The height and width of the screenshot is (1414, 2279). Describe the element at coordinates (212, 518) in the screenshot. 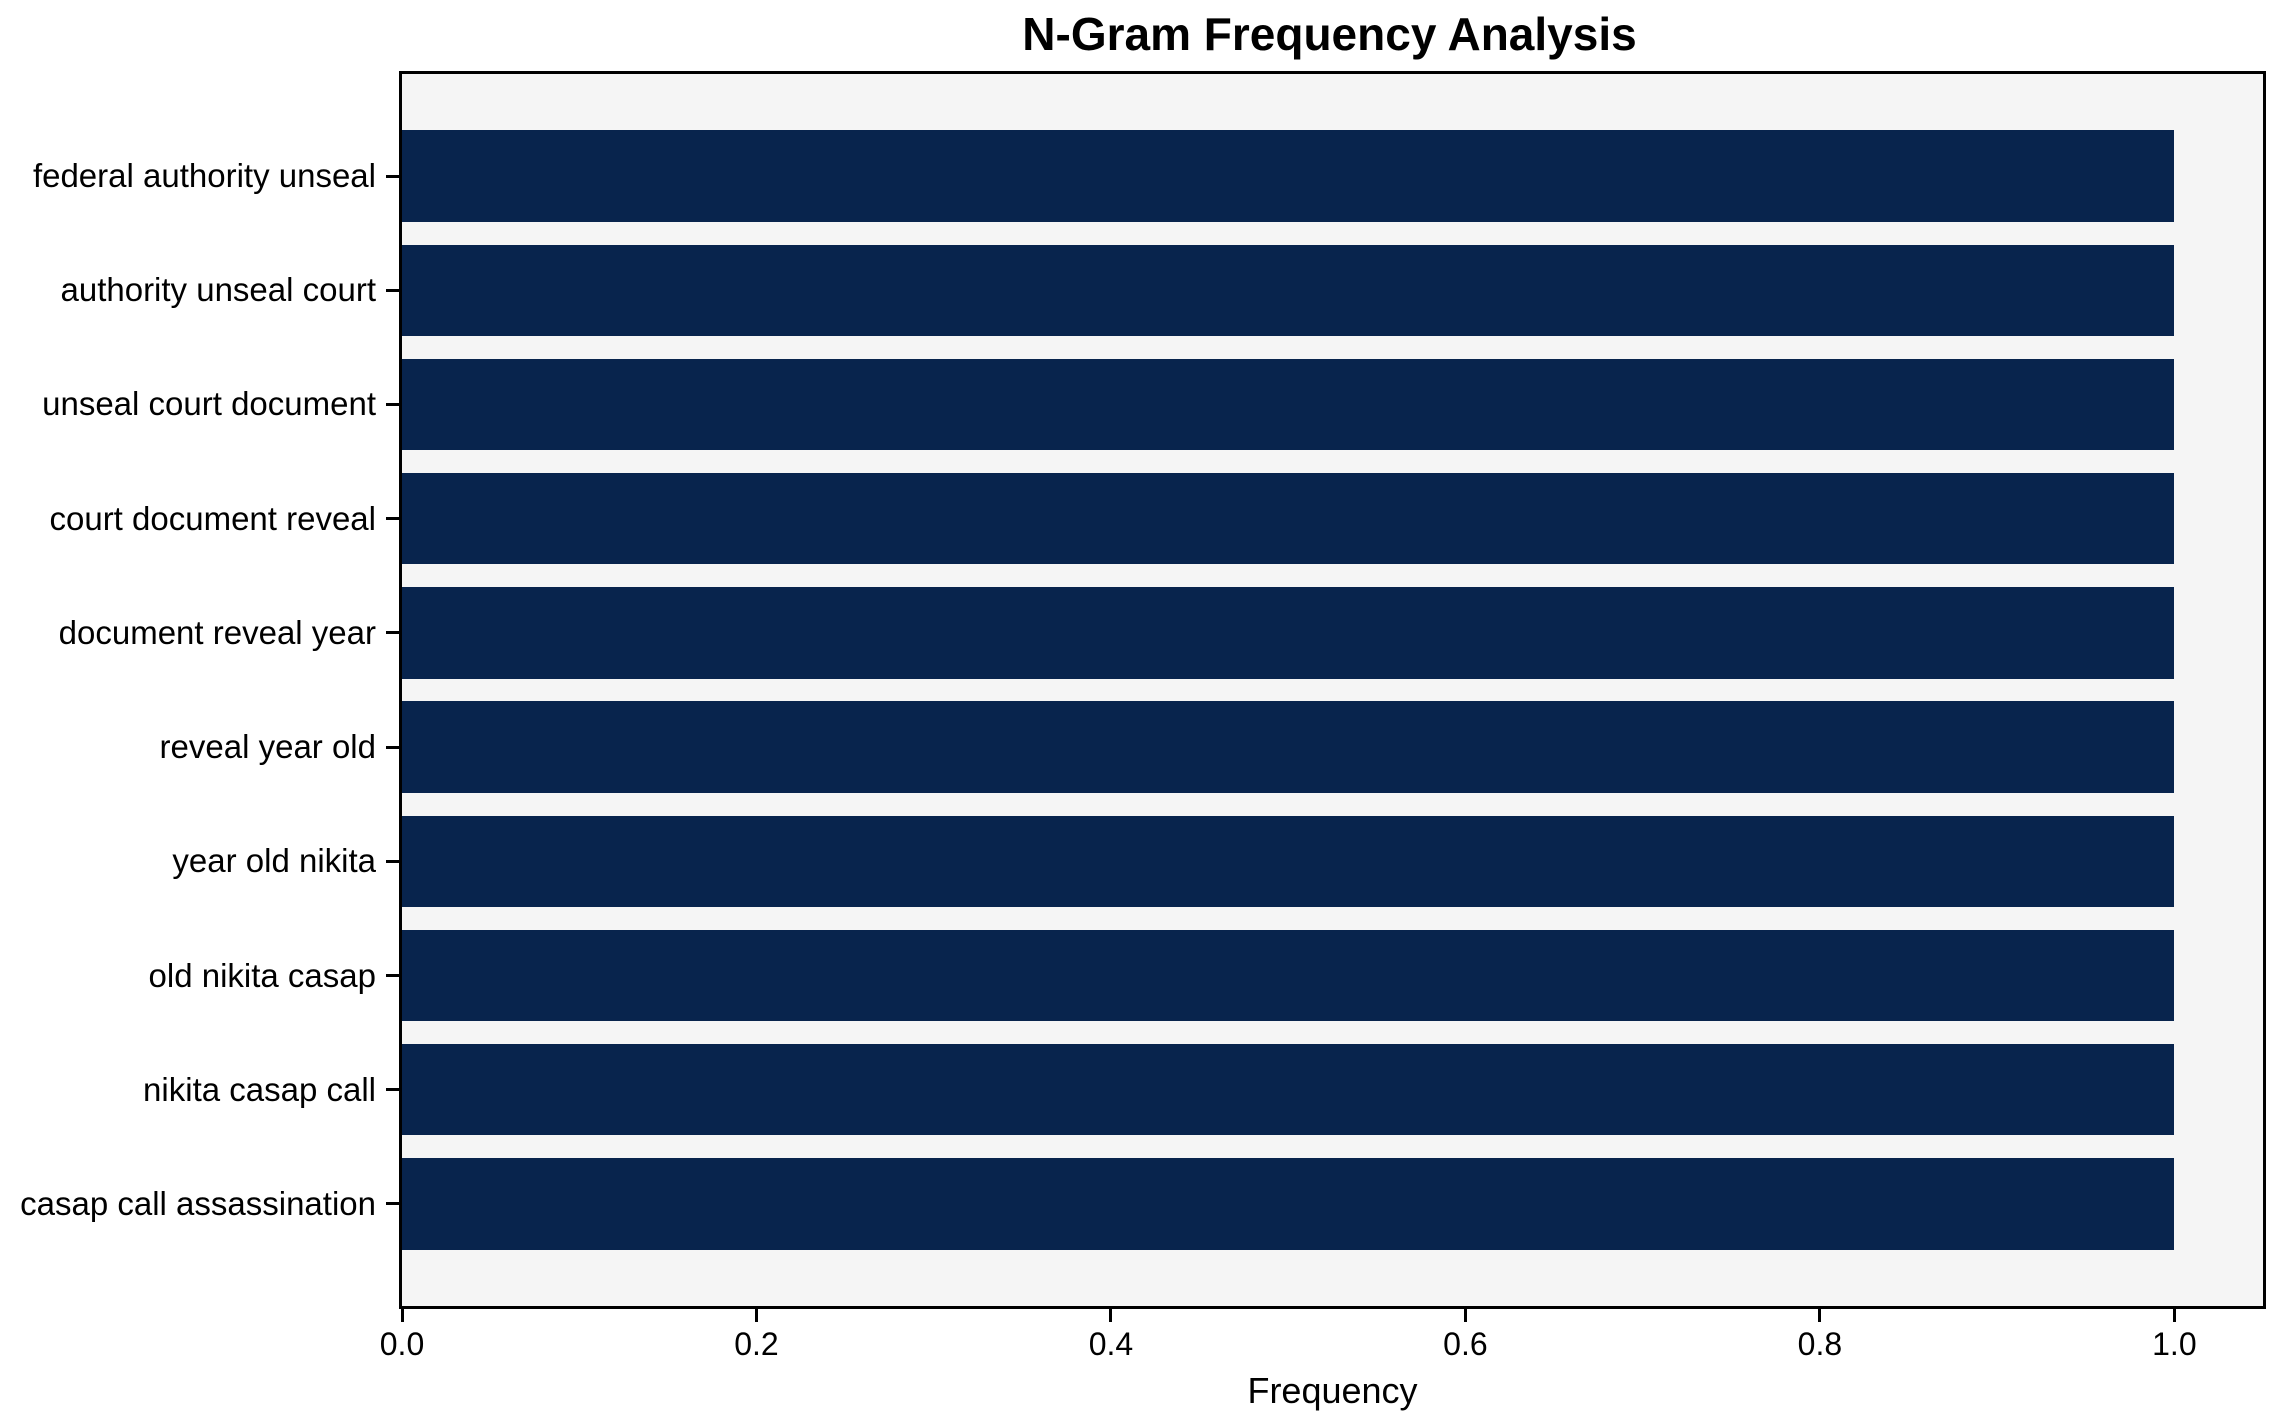

I see `y-tick-label: court document reveal` at that location.